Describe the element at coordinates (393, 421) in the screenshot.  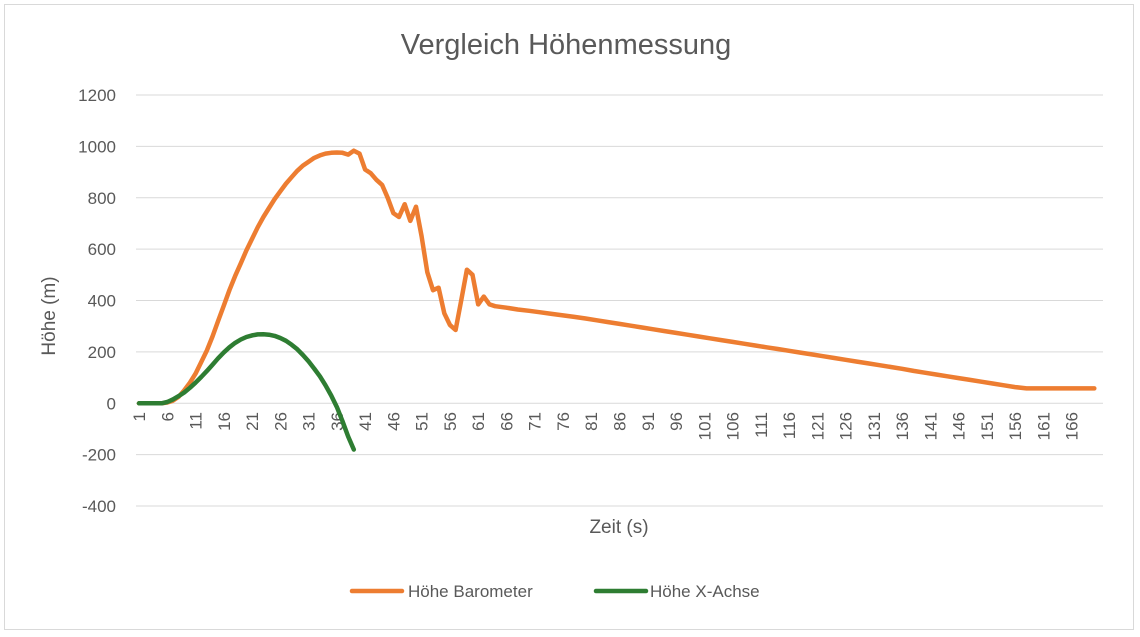
I see `x-tick-label: 46` at that location.